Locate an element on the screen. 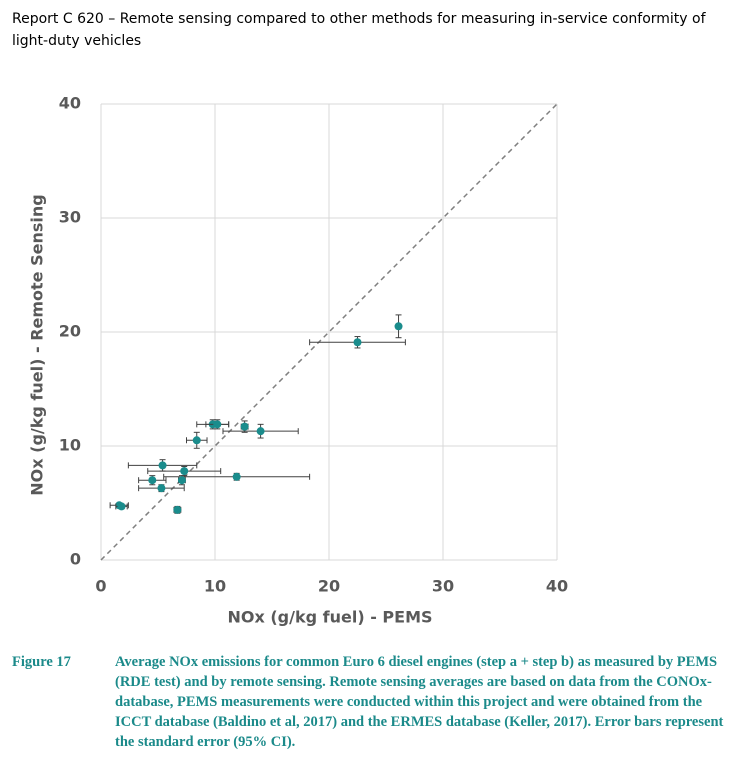  y-axis-title: NOx (g/kg fuel) - Remote Sensing is located at coordinates (37, 344).